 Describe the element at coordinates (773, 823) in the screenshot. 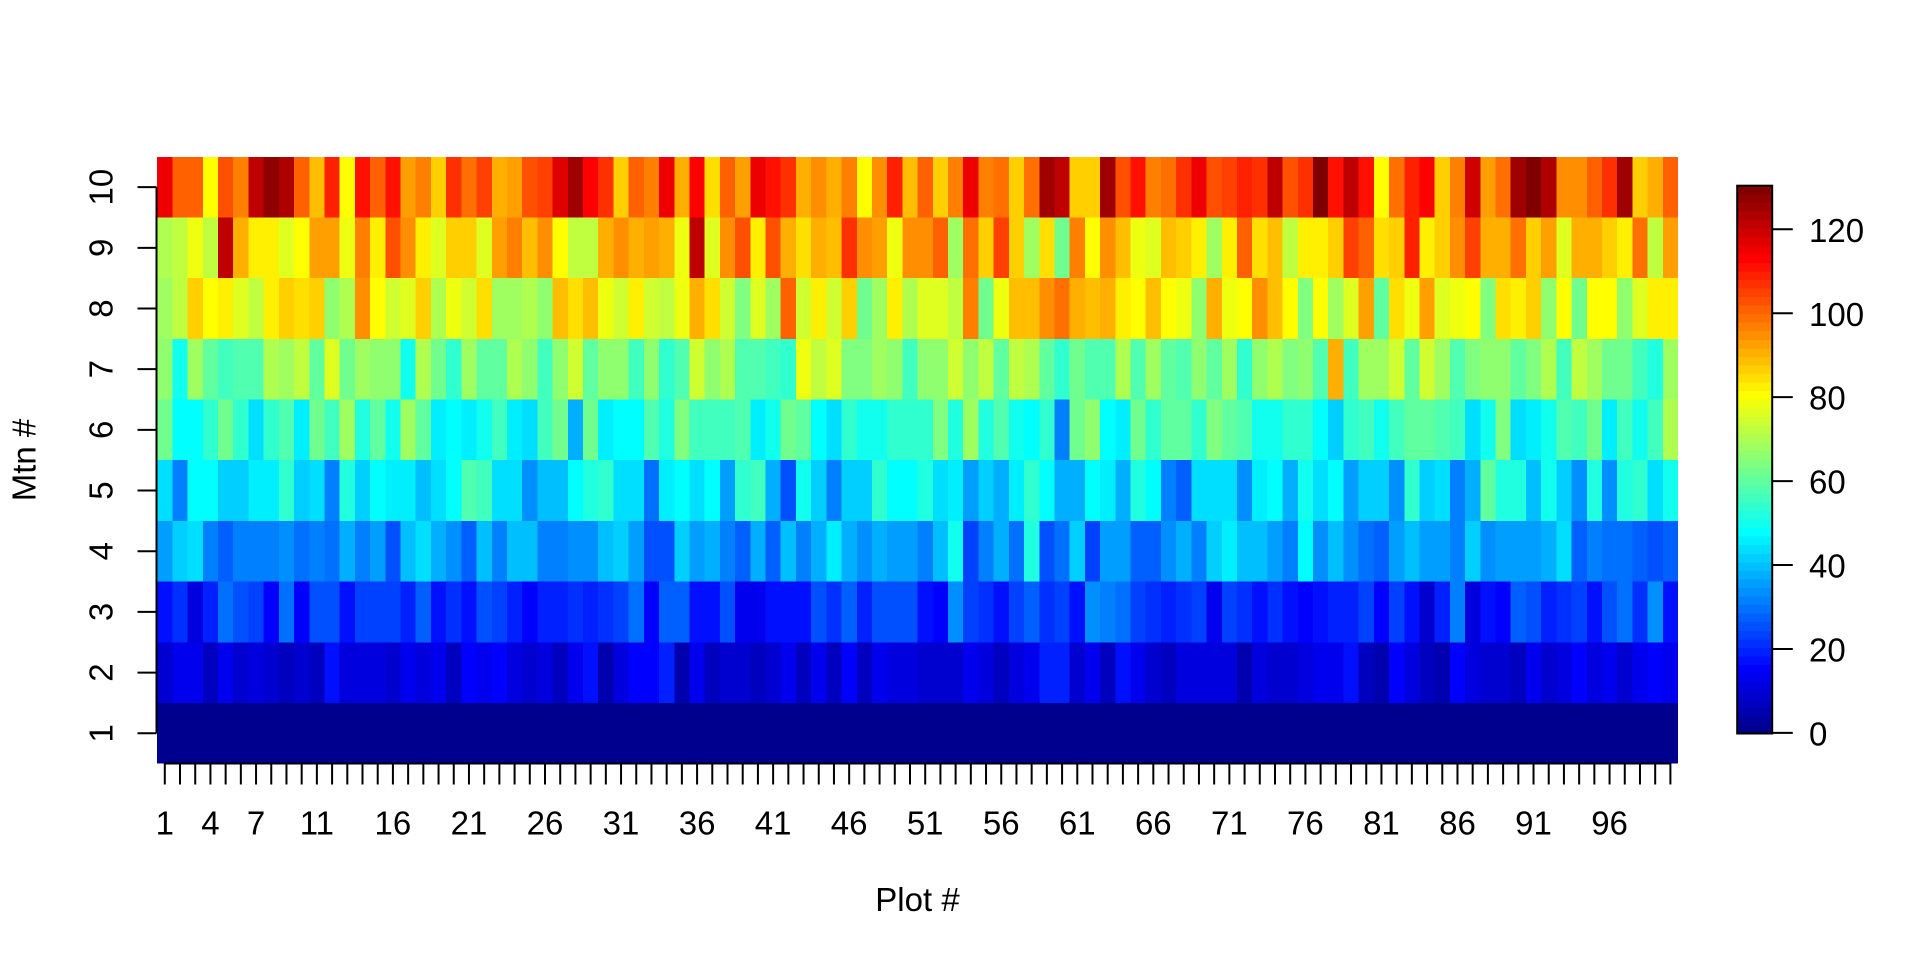

I see `svg-text: 41` at that location.